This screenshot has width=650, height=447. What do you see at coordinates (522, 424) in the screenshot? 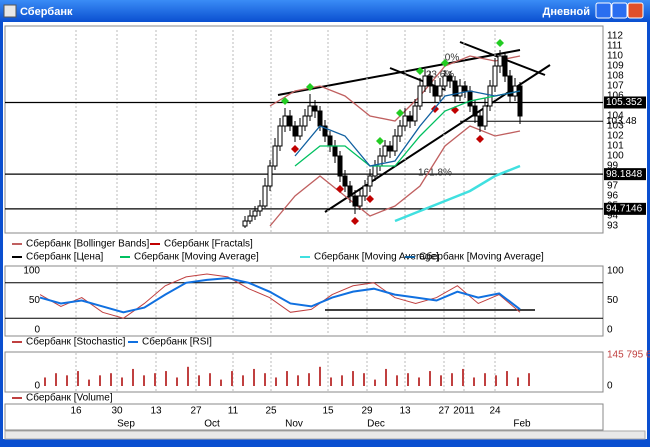
I see `month-label: Feb` at bounding box center [522, 424].